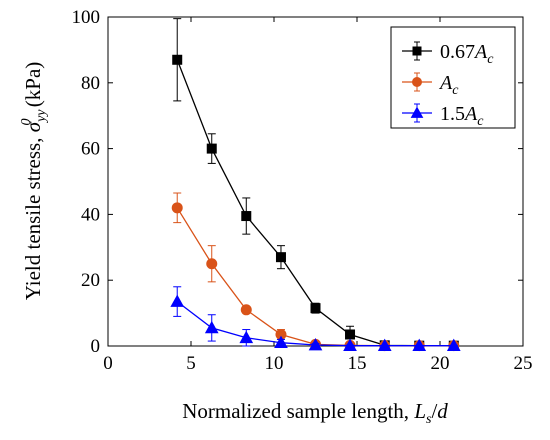 The height and width of the screenshot is (440, 550). I want to click on legend-box, so click(453, 77).